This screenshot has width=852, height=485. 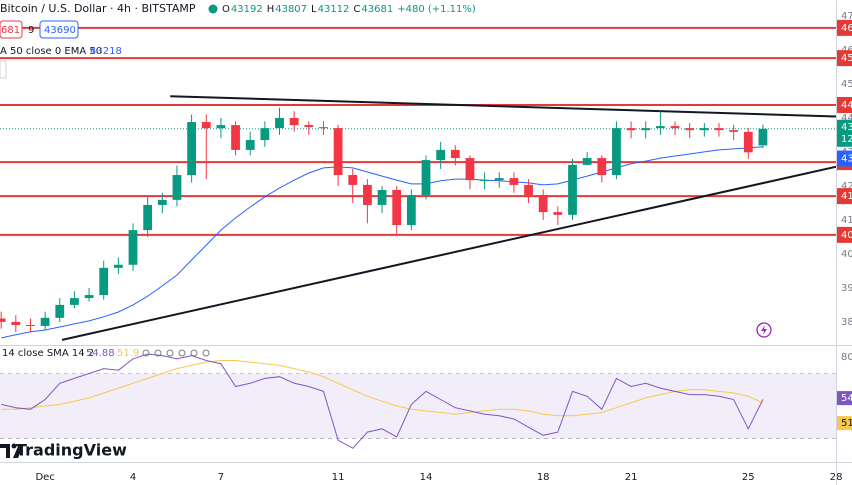 What do you see at coordinates (846, 186) in the screenshot?
I see `y-tick-label: 42000` at bounding box center [846, 186].